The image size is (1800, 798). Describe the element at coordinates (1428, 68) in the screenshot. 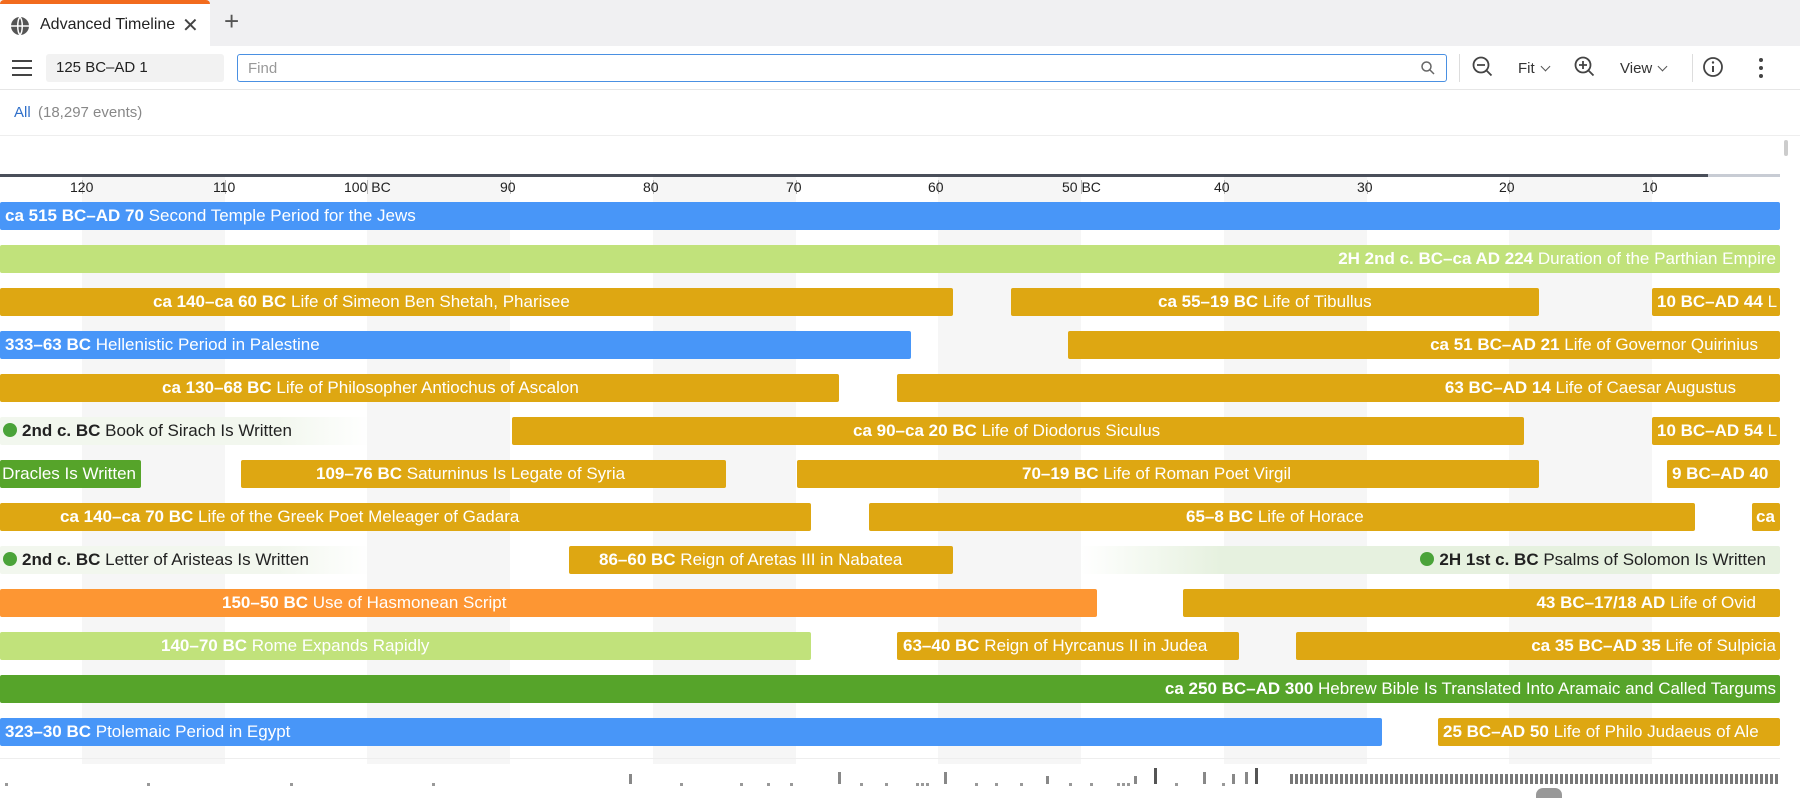

I see `search-icon` at that location.